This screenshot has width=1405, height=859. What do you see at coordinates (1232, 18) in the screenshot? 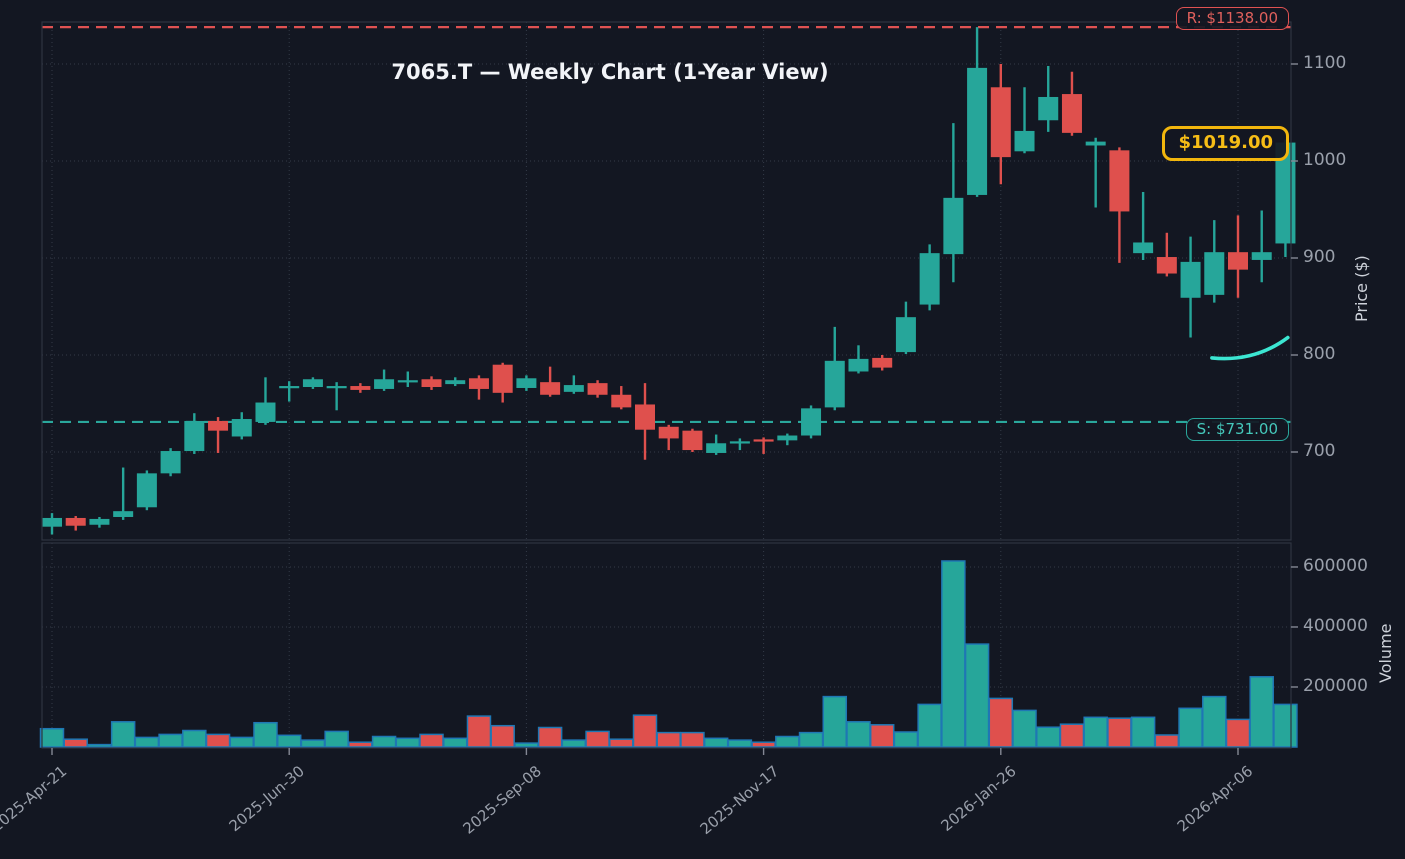
I see `resistance-label: R: $1138.00` at bounding box center [1232, 18].